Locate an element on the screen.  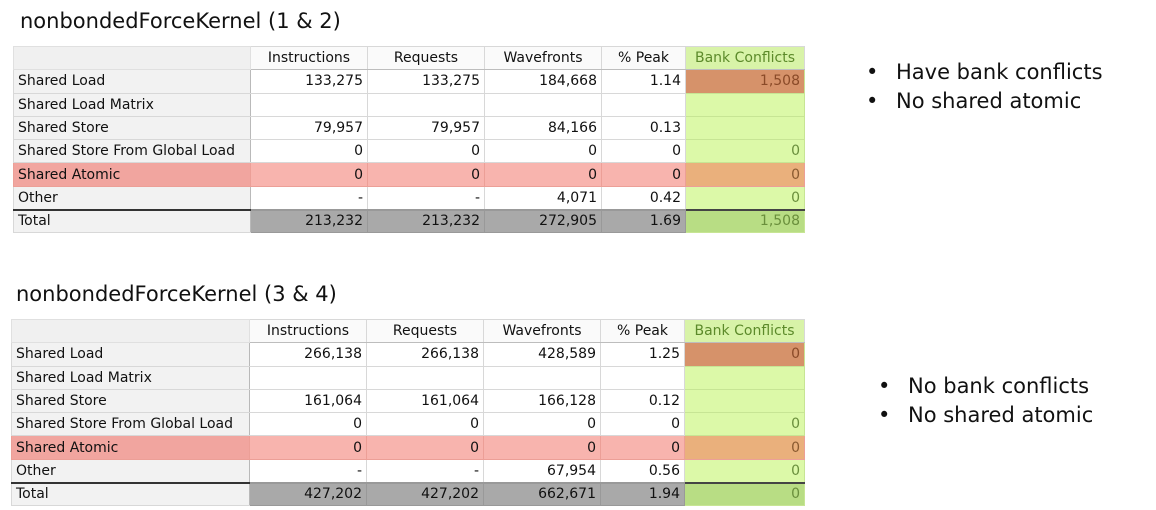
table-row: Other - - 67,954 0.56 0 is located at coordinates (408, 471).